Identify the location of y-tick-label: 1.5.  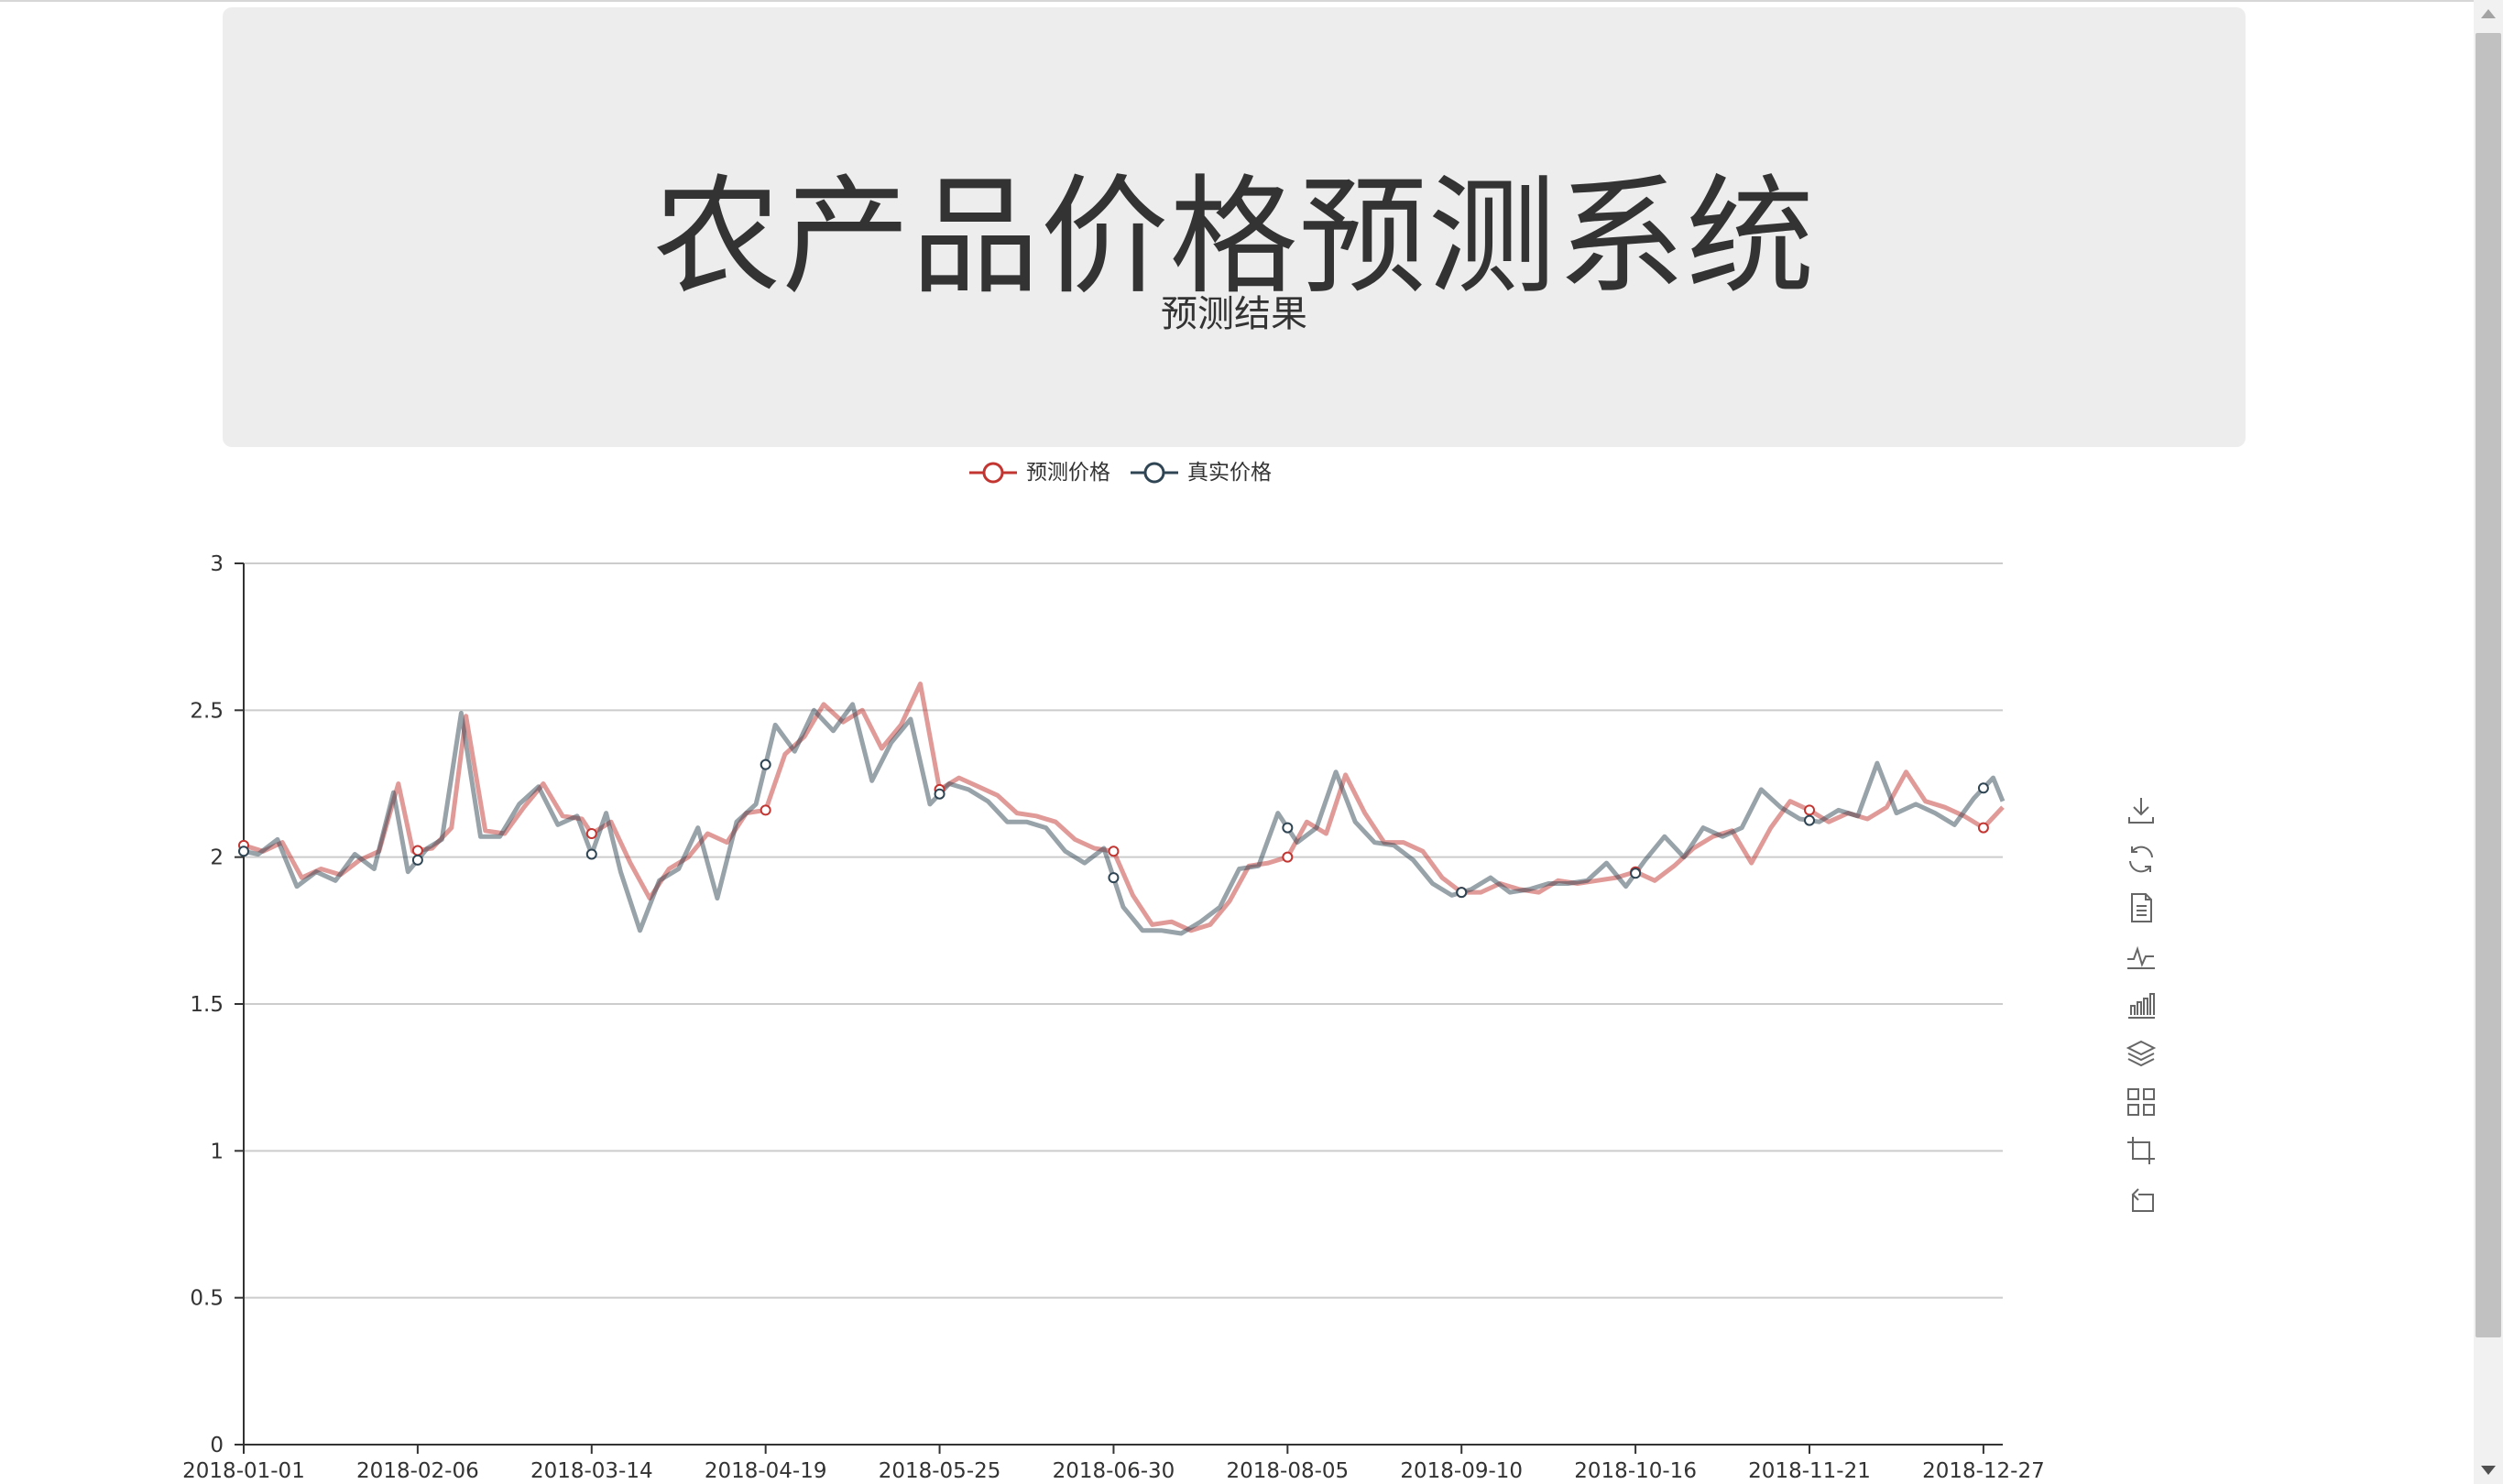
(207, 1005).